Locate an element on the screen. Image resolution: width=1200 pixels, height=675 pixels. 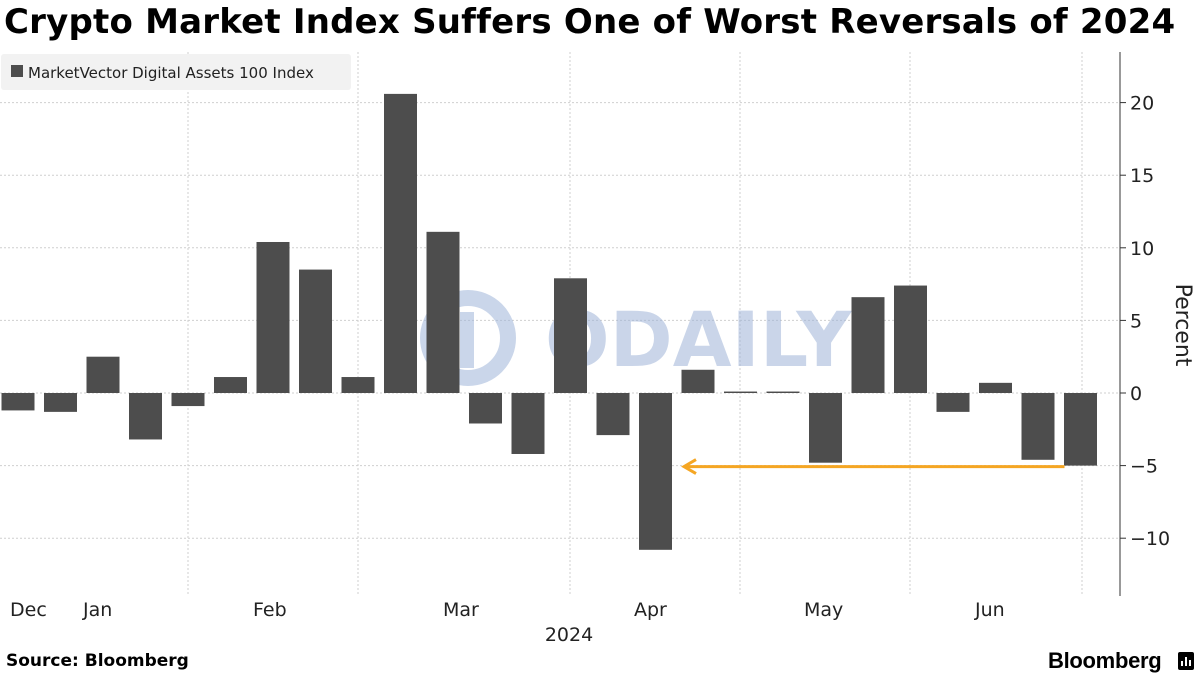
legend-background is located at coordinates (176, 72).